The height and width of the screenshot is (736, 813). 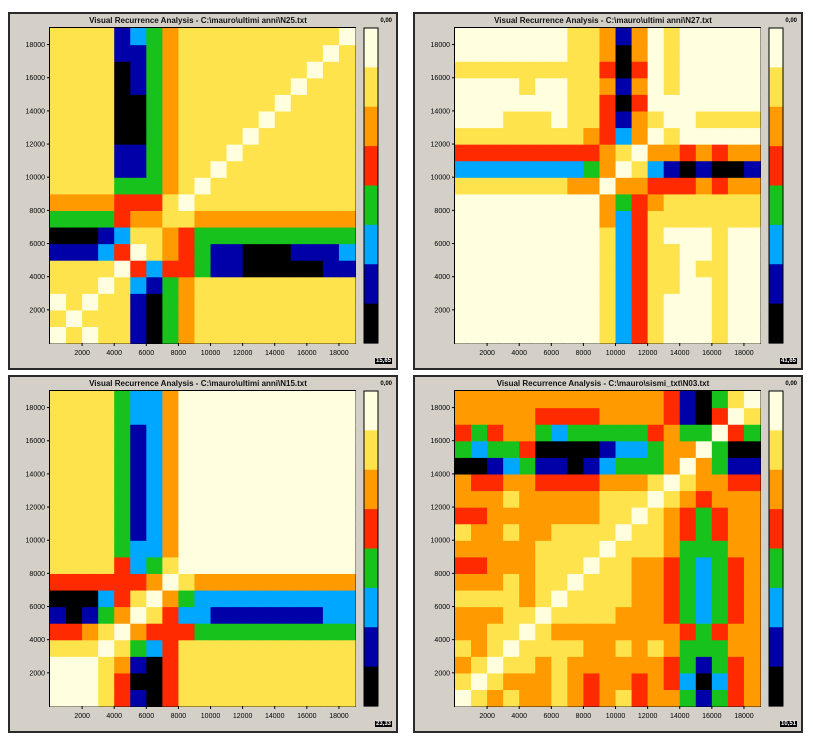 What do you see at coordinates (442, 277) in the screenshot?
I see `y-tick-label: 4000` at bounding box center [442, 277].